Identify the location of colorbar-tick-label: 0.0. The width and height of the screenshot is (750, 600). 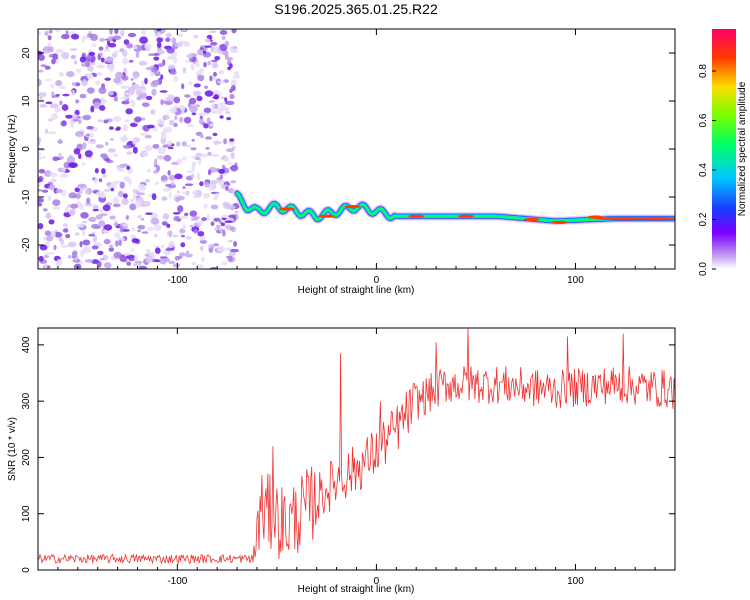
(703, 269).